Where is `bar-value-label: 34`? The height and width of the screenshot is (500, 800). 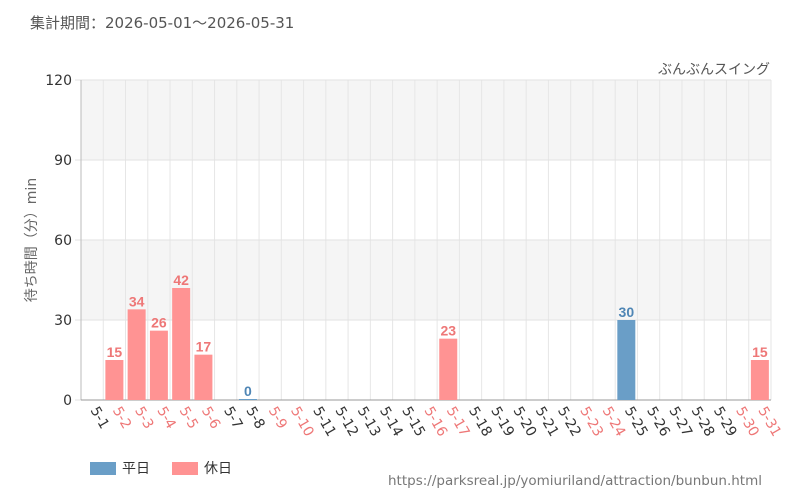 bar-value-label: 34 is located at coordinates (137, 301).